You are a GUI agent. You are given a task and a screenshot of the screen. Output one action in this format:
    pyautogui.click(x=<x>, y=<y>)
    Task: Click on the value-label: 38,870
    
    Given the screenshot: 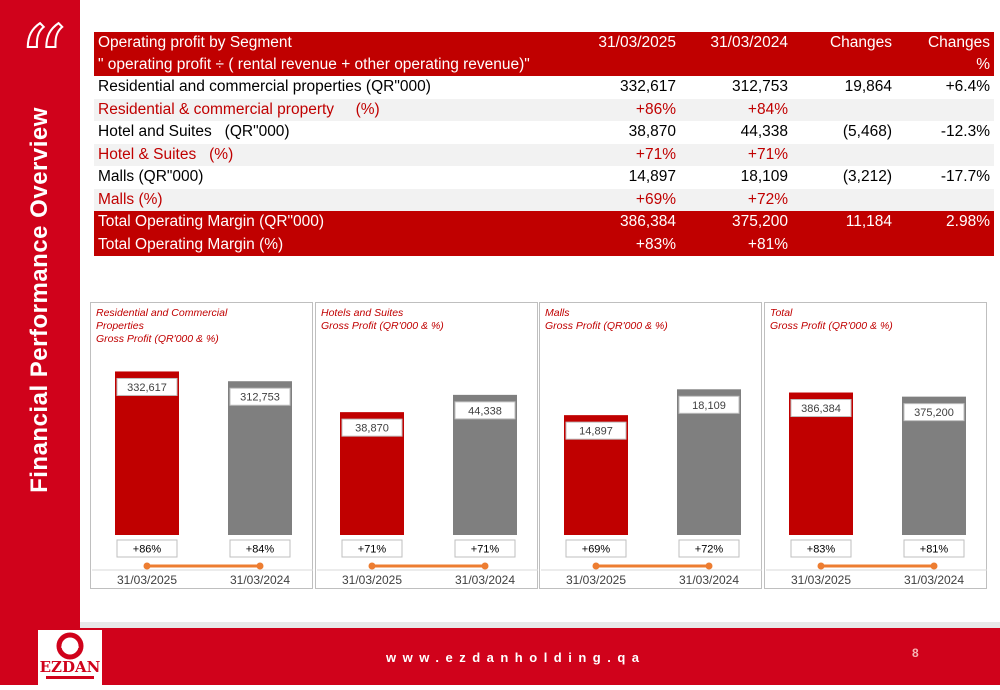 What is the action you would take?
    pyautogui.click(x=372, y=429)
    